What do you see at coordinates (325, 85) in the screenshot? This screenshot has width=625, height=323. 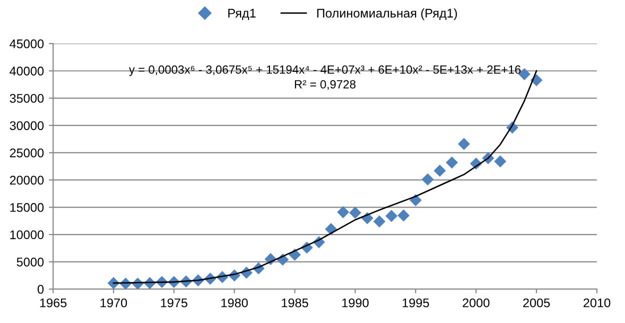 I see `annotation: R² = 0,9728` at bounding box center [325, 85].